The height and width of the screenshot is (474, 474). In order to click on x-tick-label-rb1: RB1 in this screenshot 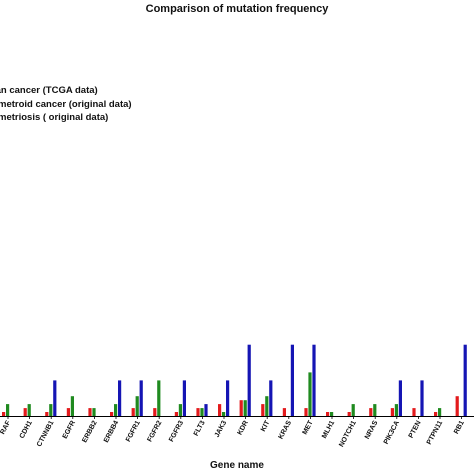, I will do `click(459, 428)`.